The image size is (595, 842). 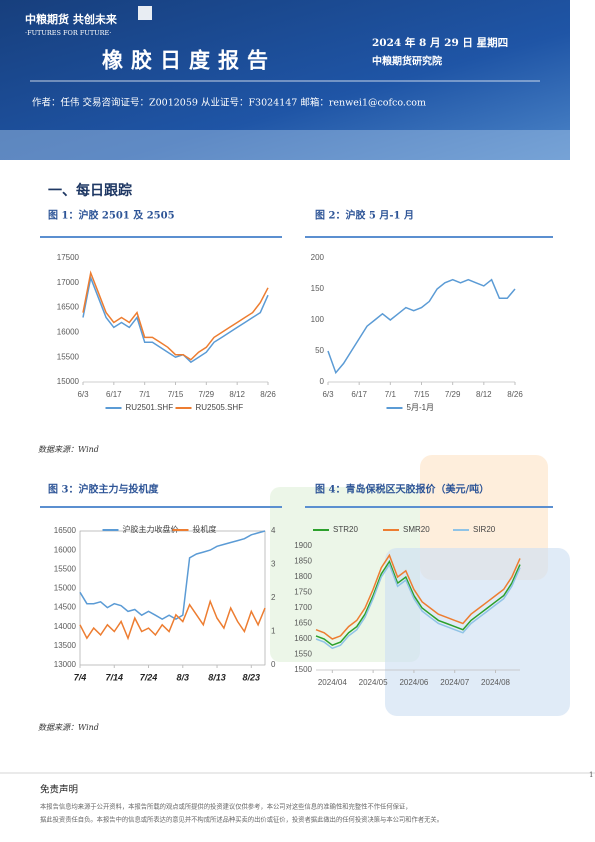 What do you see at coordinates (205, 529) in the screenshot?
I see `legend-label: 投机度` at bounding box center [205, 529].